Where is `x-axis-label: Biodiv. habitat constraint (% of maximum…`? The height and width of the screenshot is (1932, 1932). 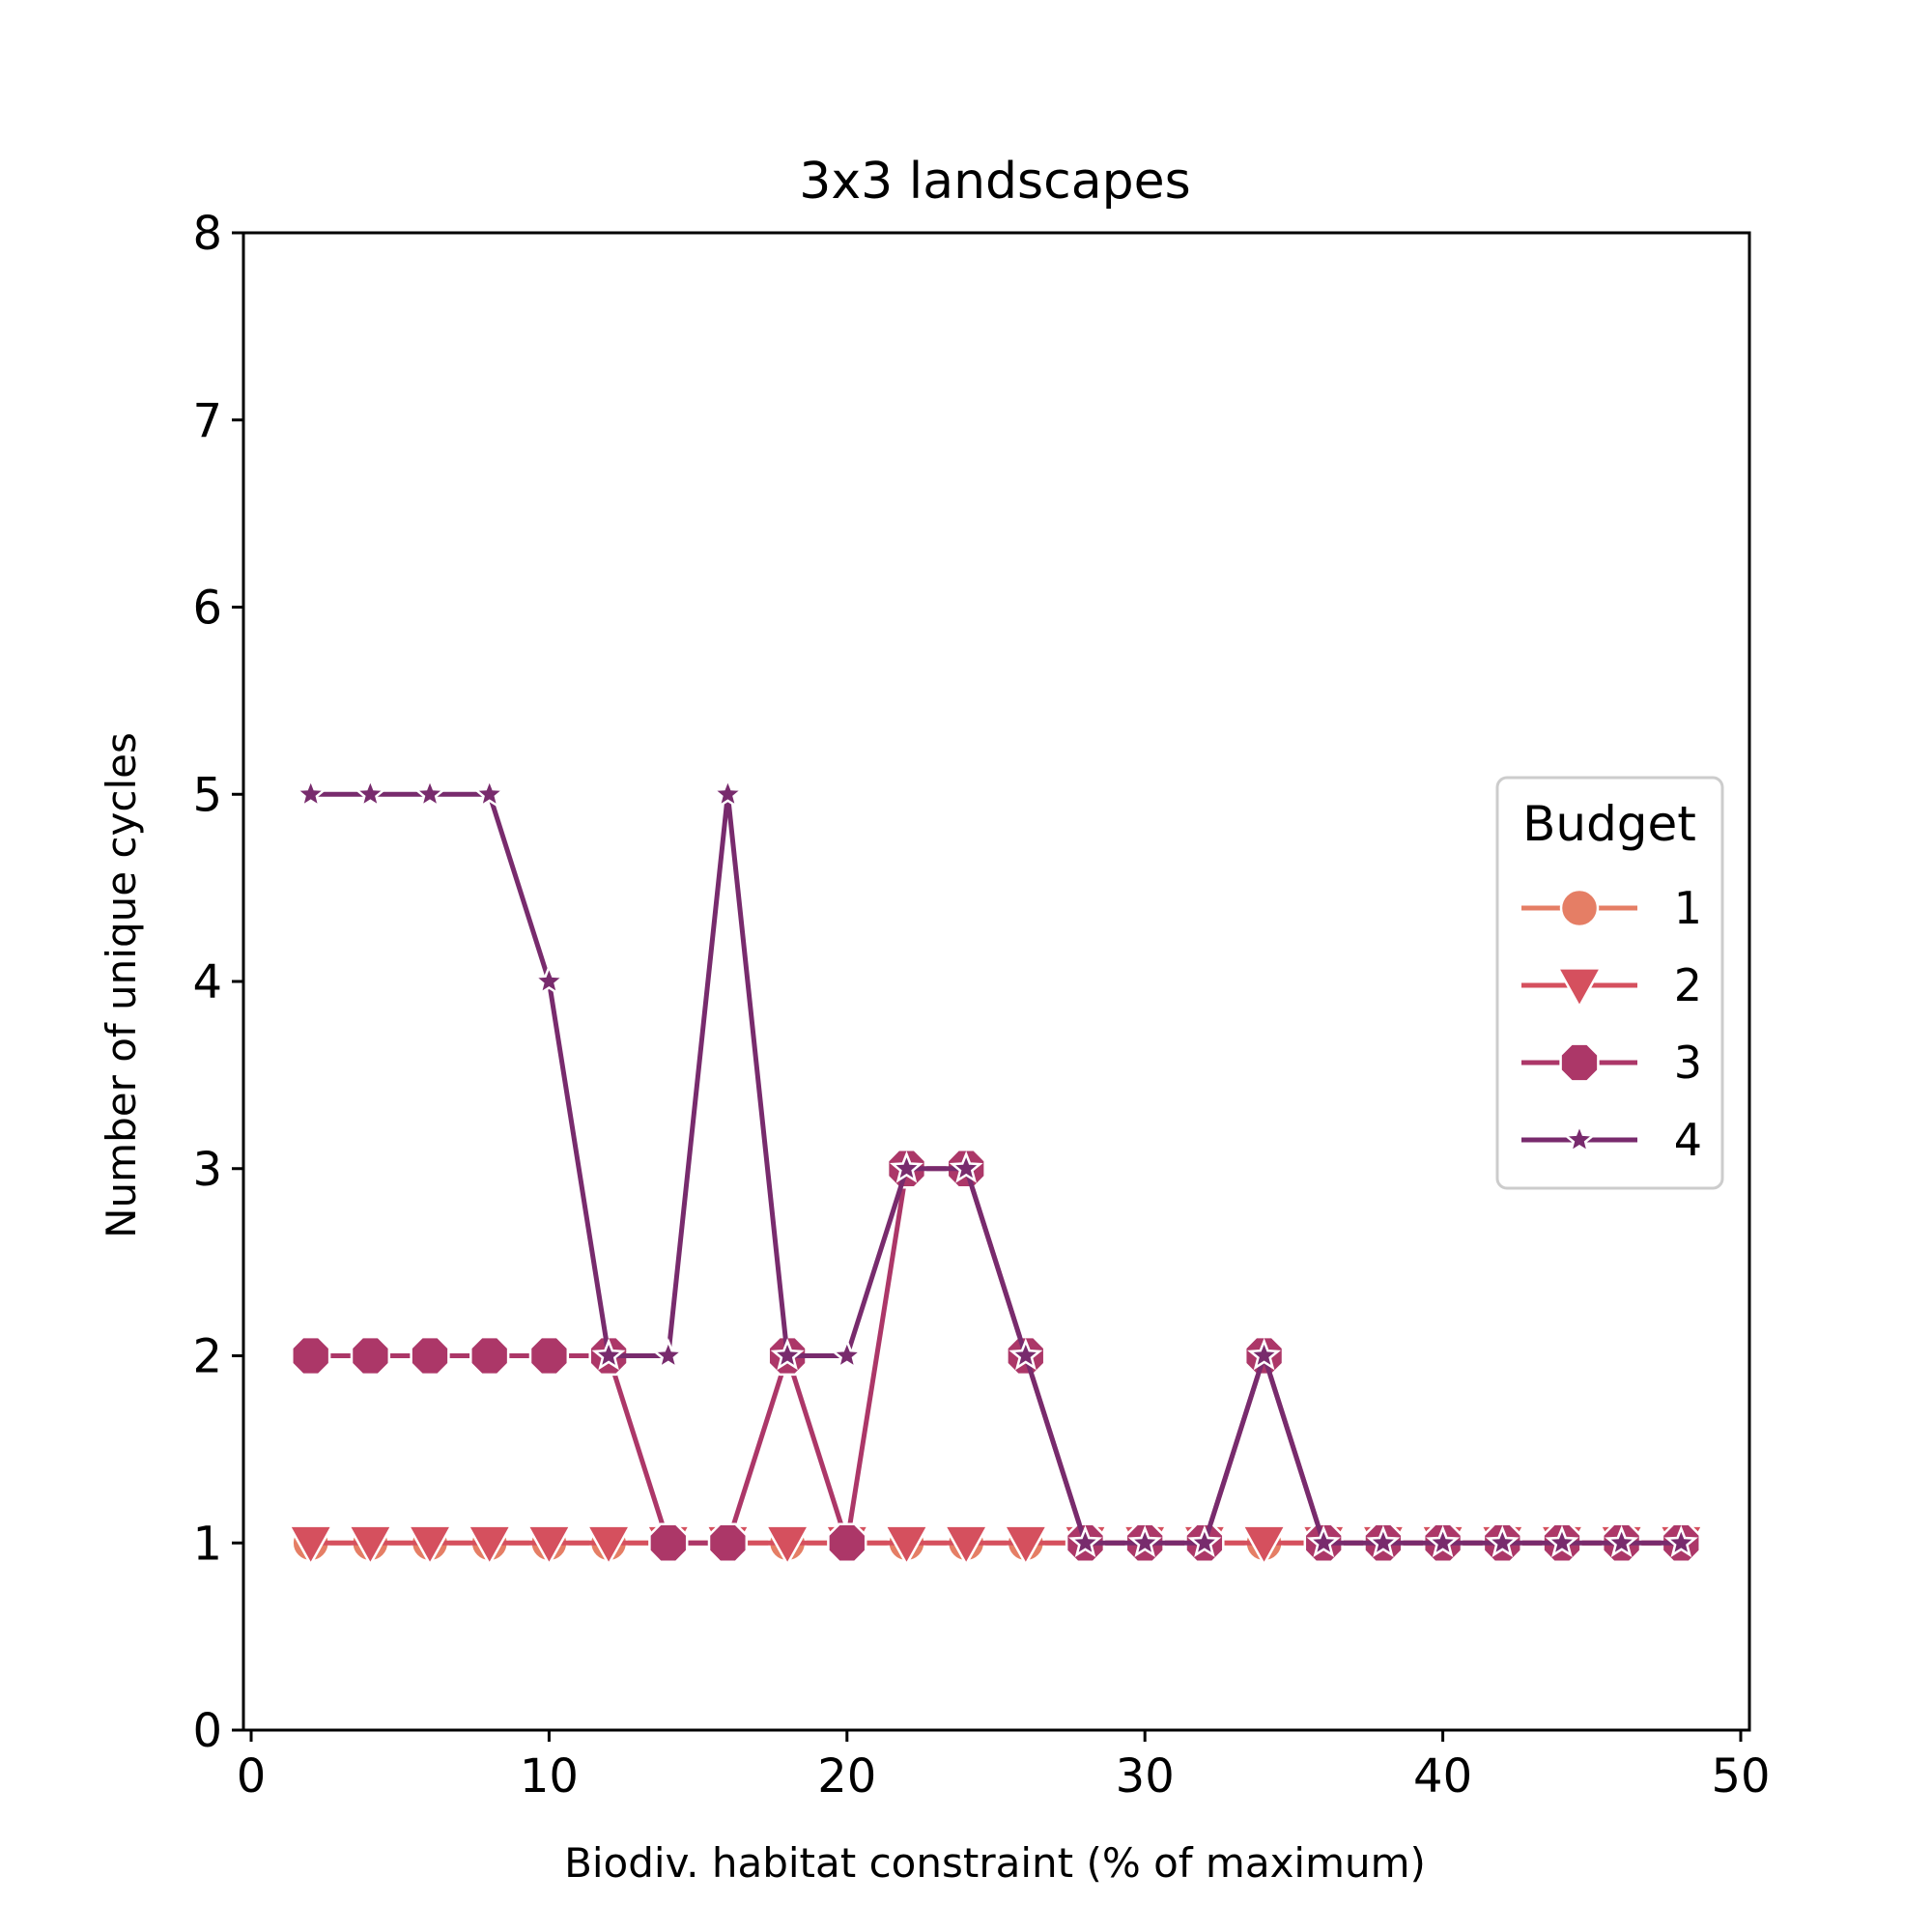 x-axis-label: Biodiv. habitat constraint (% of maximum… is located at coordinates (995, 1863).